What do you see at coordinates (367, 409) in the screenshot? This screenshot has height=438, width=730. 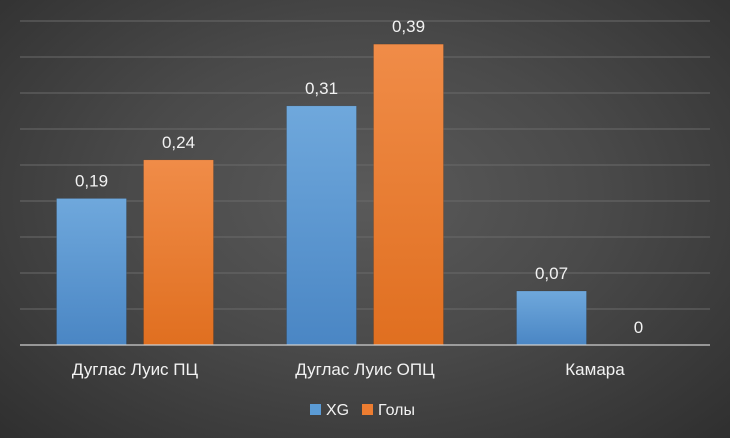 I see `legend-swatch-goals` at bounding box center [367, 409].